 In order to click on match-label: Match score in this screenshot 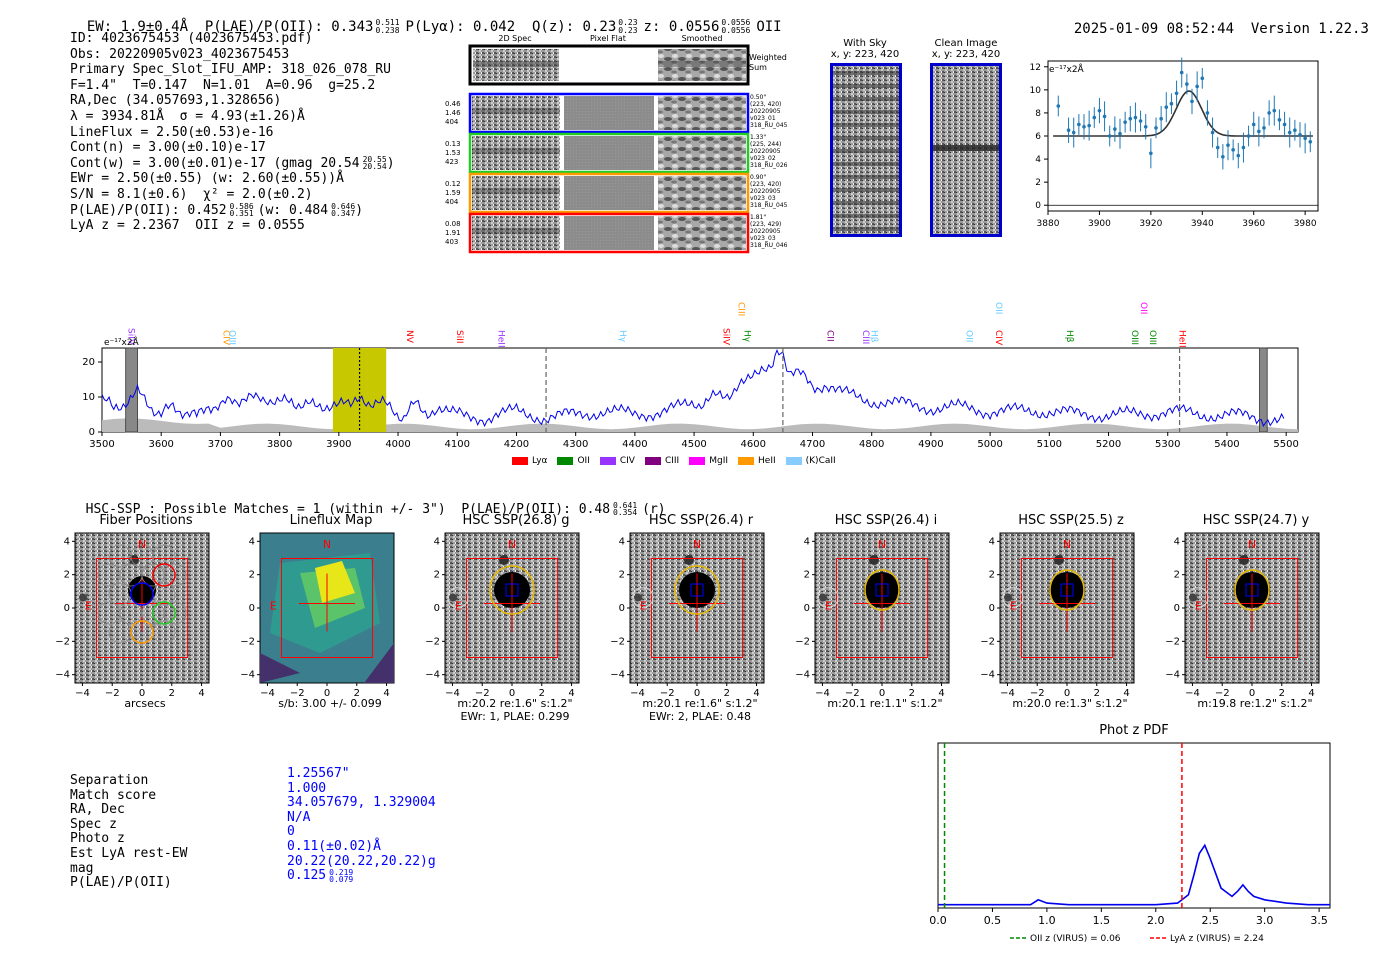, I will do `click(113, 795)`.